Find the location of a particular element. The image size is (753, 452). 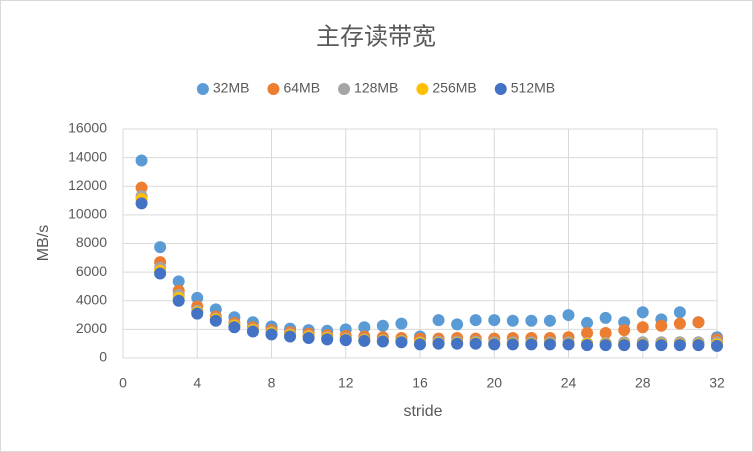

y-tick-label: 16000 is located at coordinates (87, 128).